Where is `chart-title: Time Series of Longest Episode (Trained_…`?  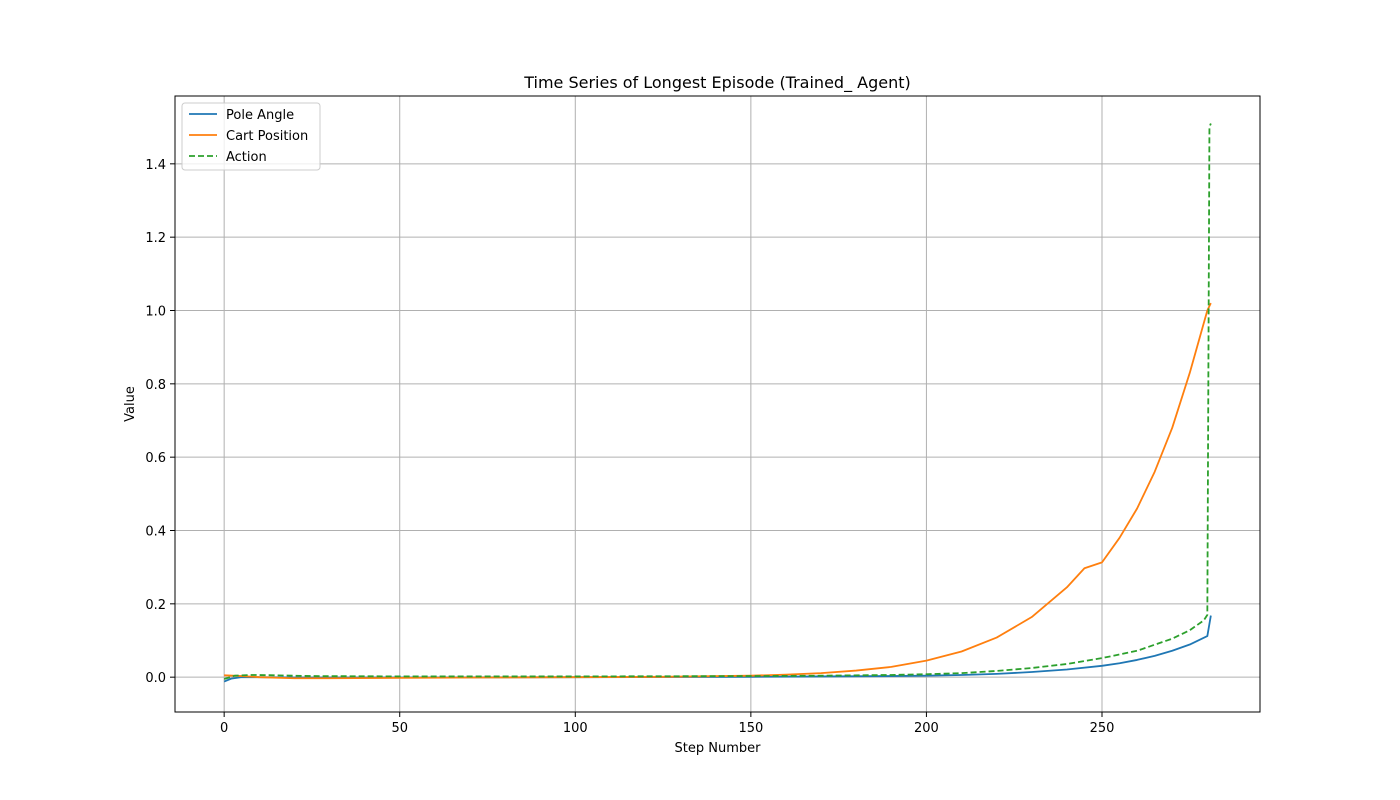
chart-title: Time Series of Longest Episode (Trained_… is located at coordinates (717, 83).